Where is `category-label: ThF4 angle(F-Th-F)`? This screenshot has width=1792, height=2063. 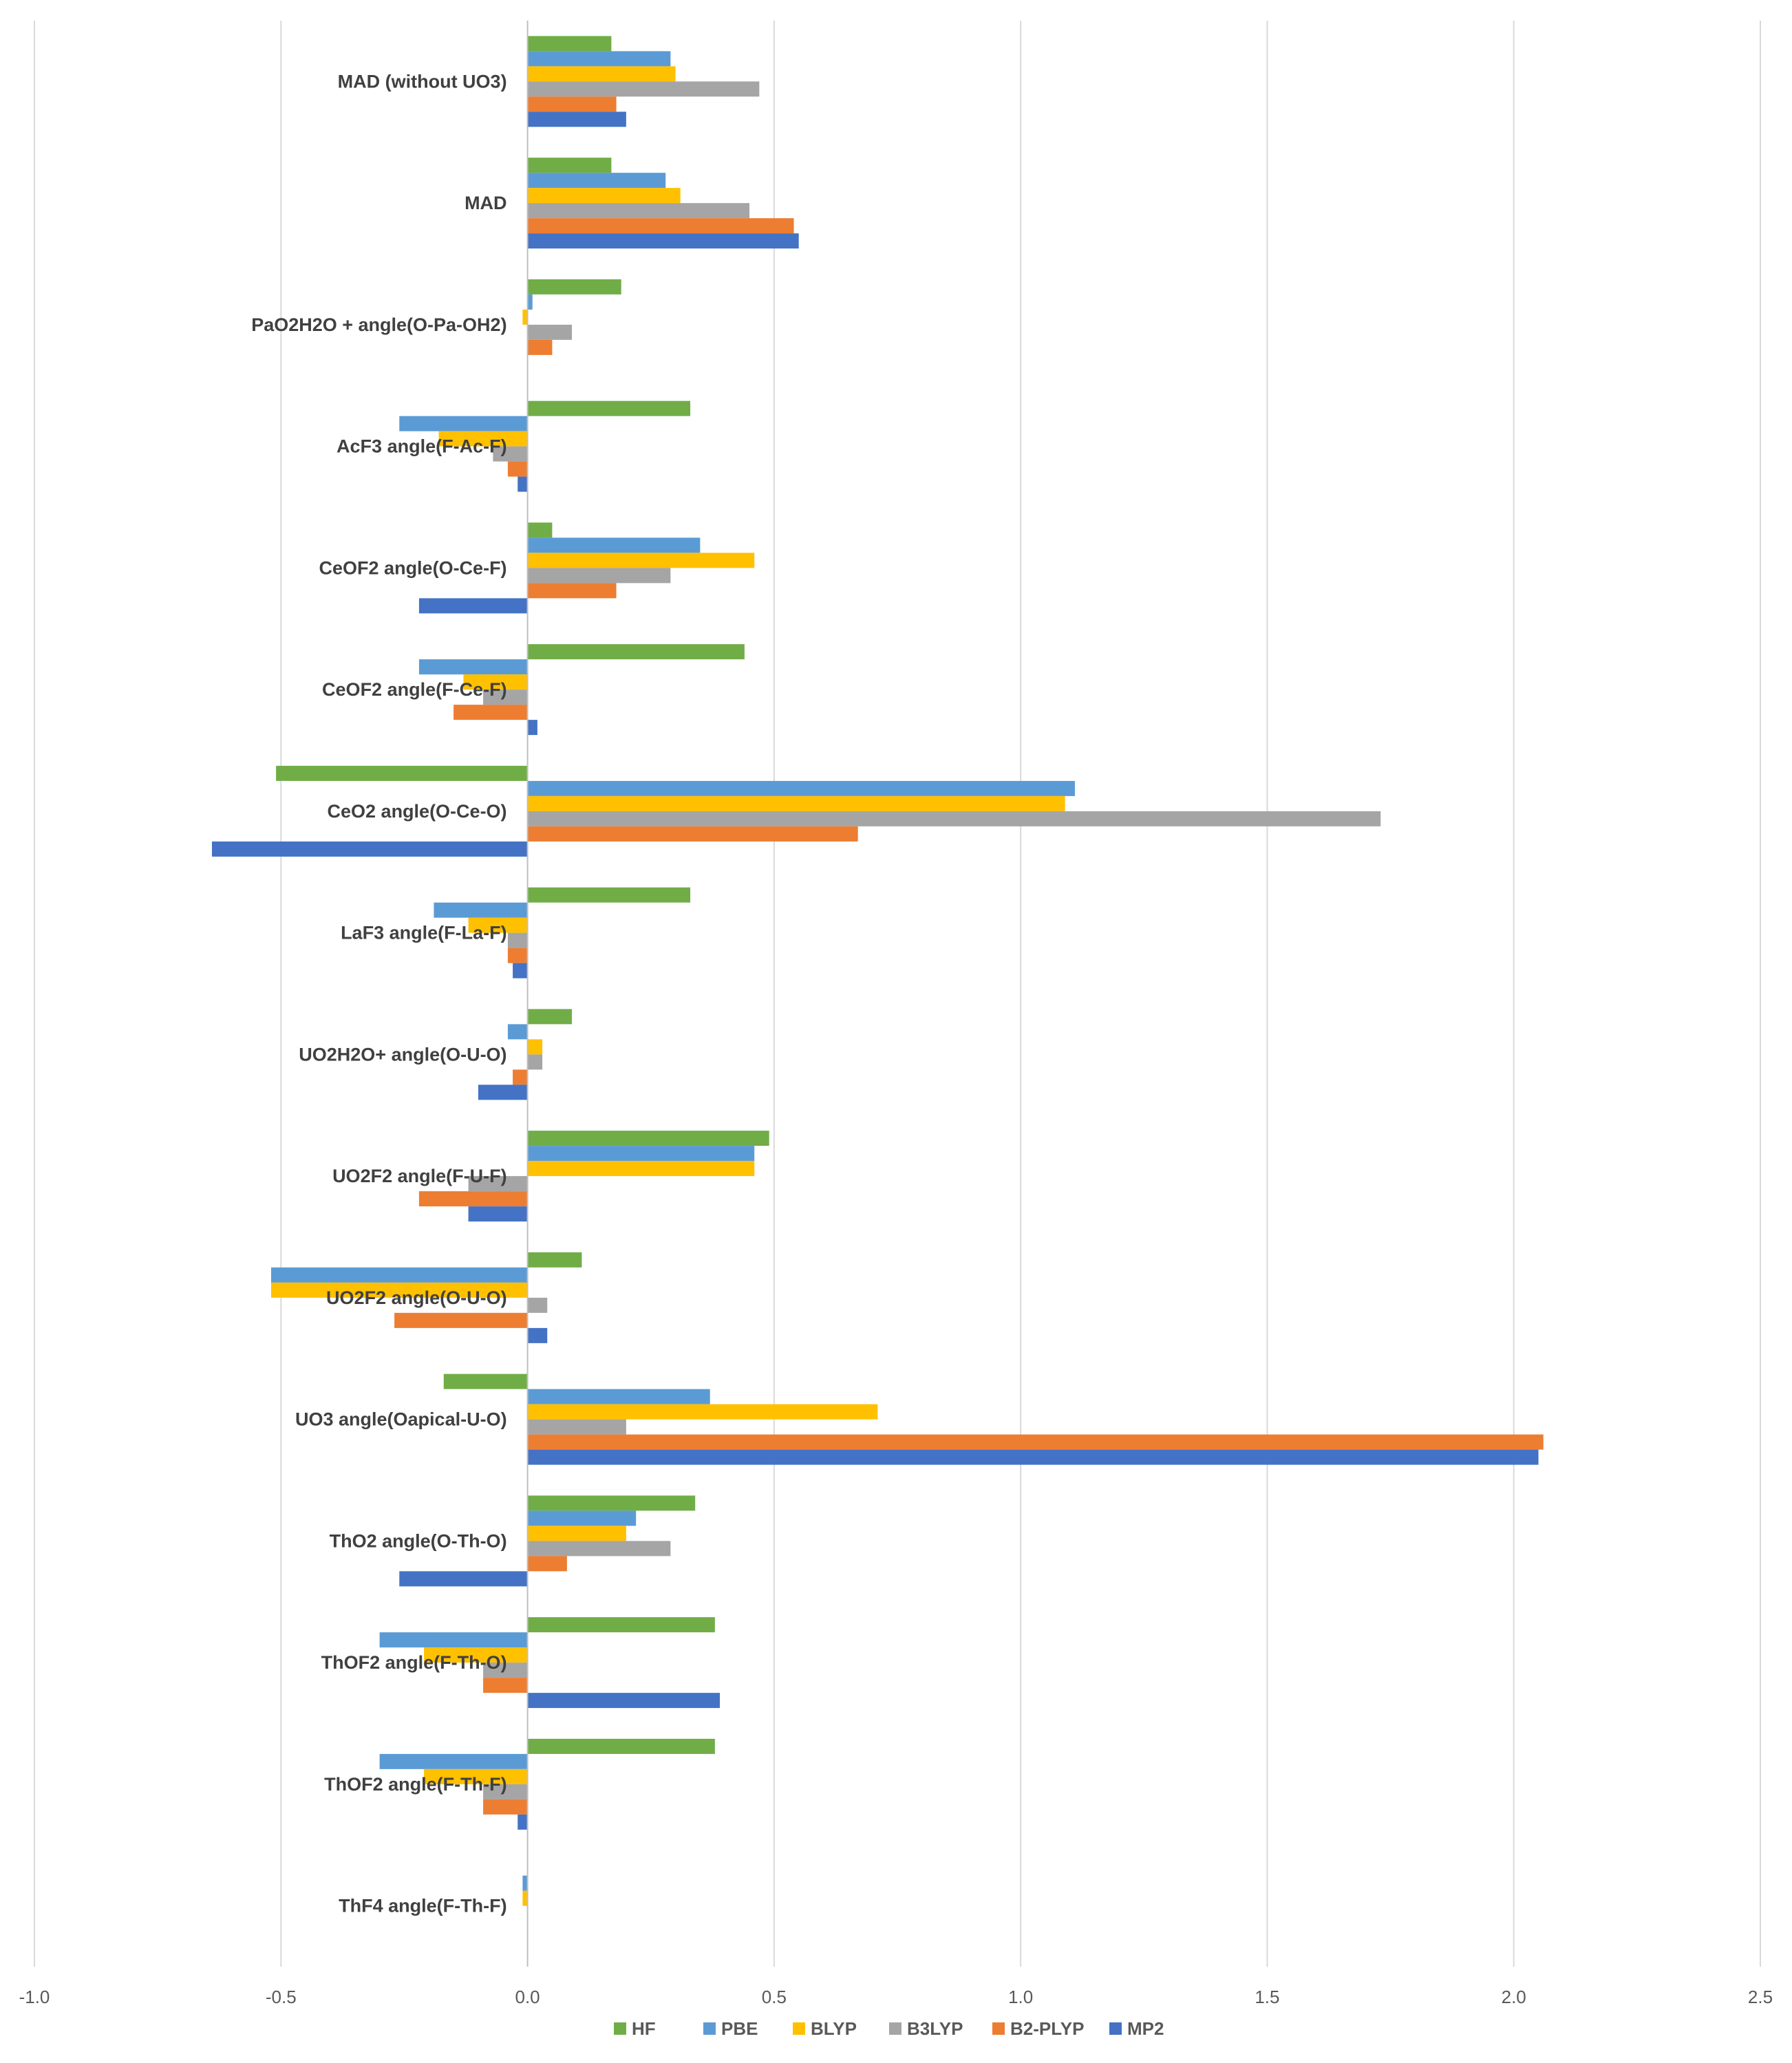 category-label: ThF4 angle(F-Th-F) is located at coordinates (423, 1906).